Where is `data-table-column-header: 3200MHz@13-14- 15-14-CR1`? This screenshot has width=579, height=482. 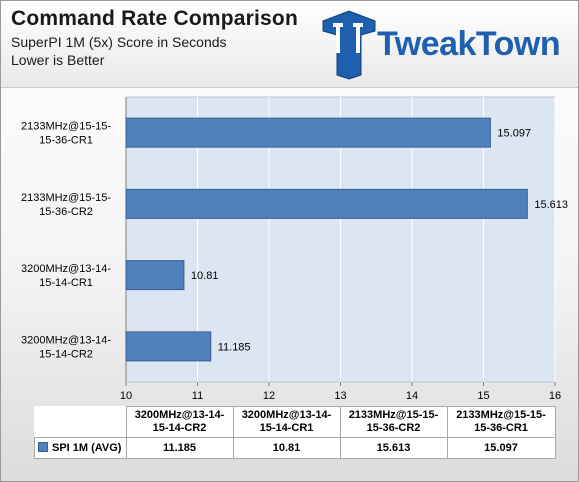 data-table-column-header: 3200MHz@13-14- 15-14-CR1 is located at coordinates (286, 422).